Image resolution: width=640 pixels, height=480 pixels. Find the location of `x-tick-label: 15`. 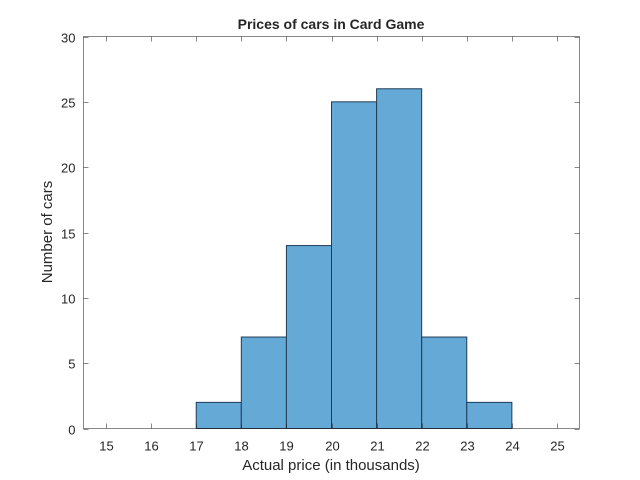

x-tick-label: 15 is located at coordinates (106, 446).